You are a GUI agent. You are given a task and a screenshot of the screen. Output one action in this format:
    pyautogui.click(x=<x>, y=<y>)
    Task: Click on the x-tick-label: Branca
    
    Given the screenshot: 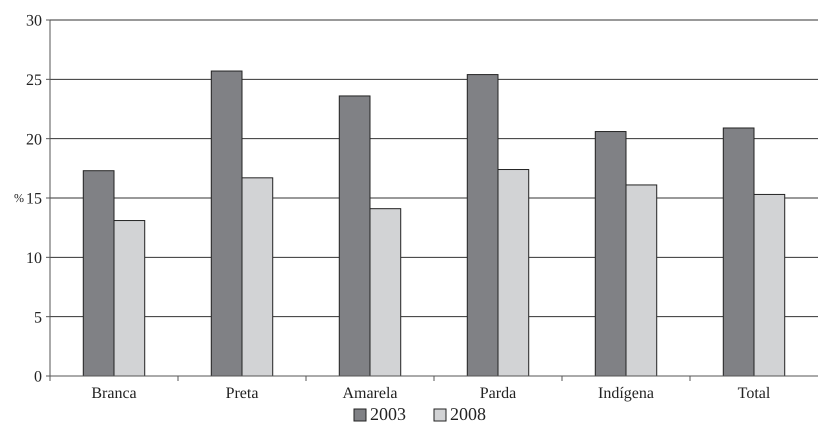 What is the action you would take?
    pyautogui.click(x=114, y=393)
    